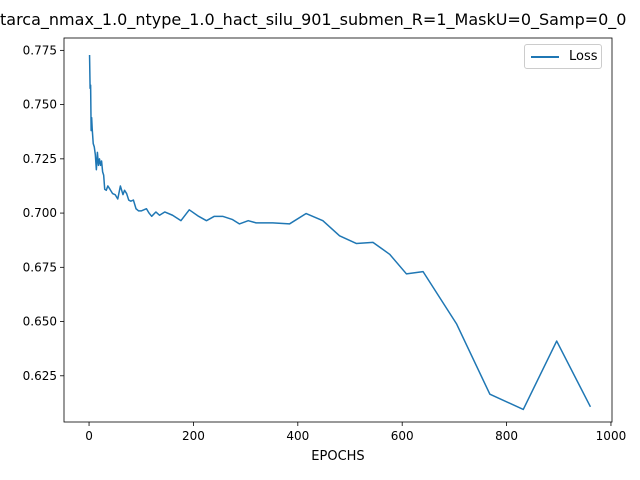  What do you see at coordinates (40, 159) in the screenshot?
I see `y-tick-label: 0.725` at bounding box center [40, 159].